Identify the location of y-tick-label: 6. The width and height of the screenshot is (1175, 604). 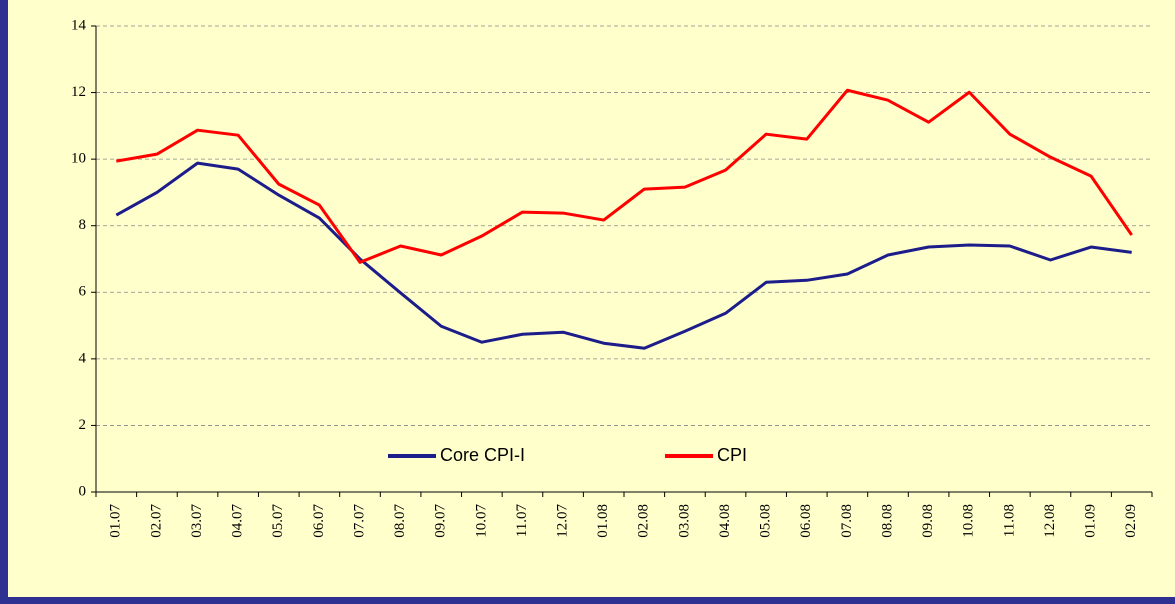
(83, 292).